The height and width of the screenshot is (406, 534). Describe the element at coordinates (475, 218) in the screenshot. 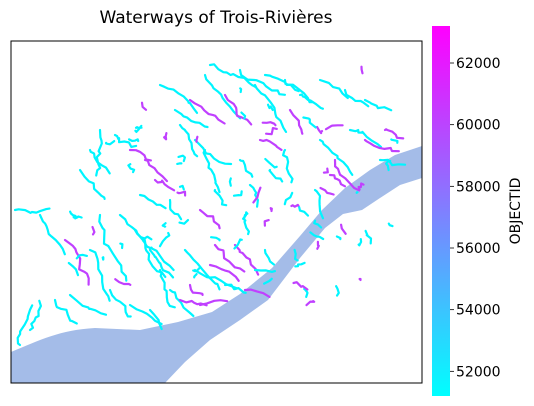

I see `colorbar-ticks: 52000 54000 56000 58000 60000 62000` at that location.